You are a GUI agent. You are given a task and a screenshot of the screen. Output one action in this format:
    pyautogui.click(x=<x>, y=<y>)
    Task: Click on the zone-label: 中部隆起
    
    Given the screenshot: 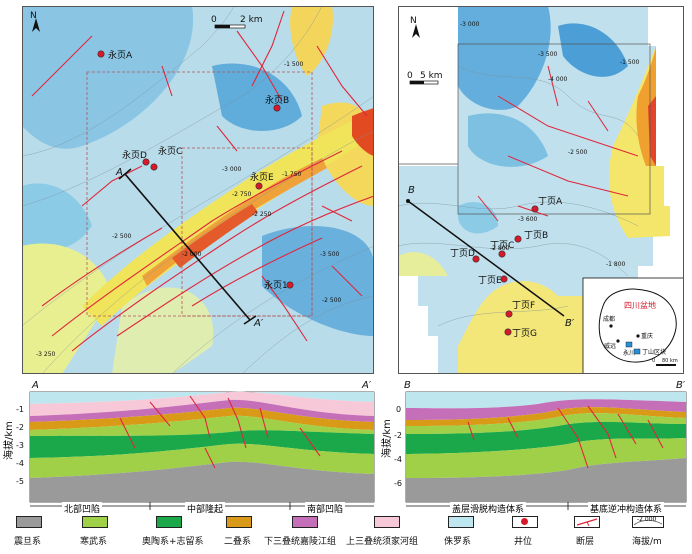 What is the action you would take?
    pyautogui.click(x=205, y=508)
    